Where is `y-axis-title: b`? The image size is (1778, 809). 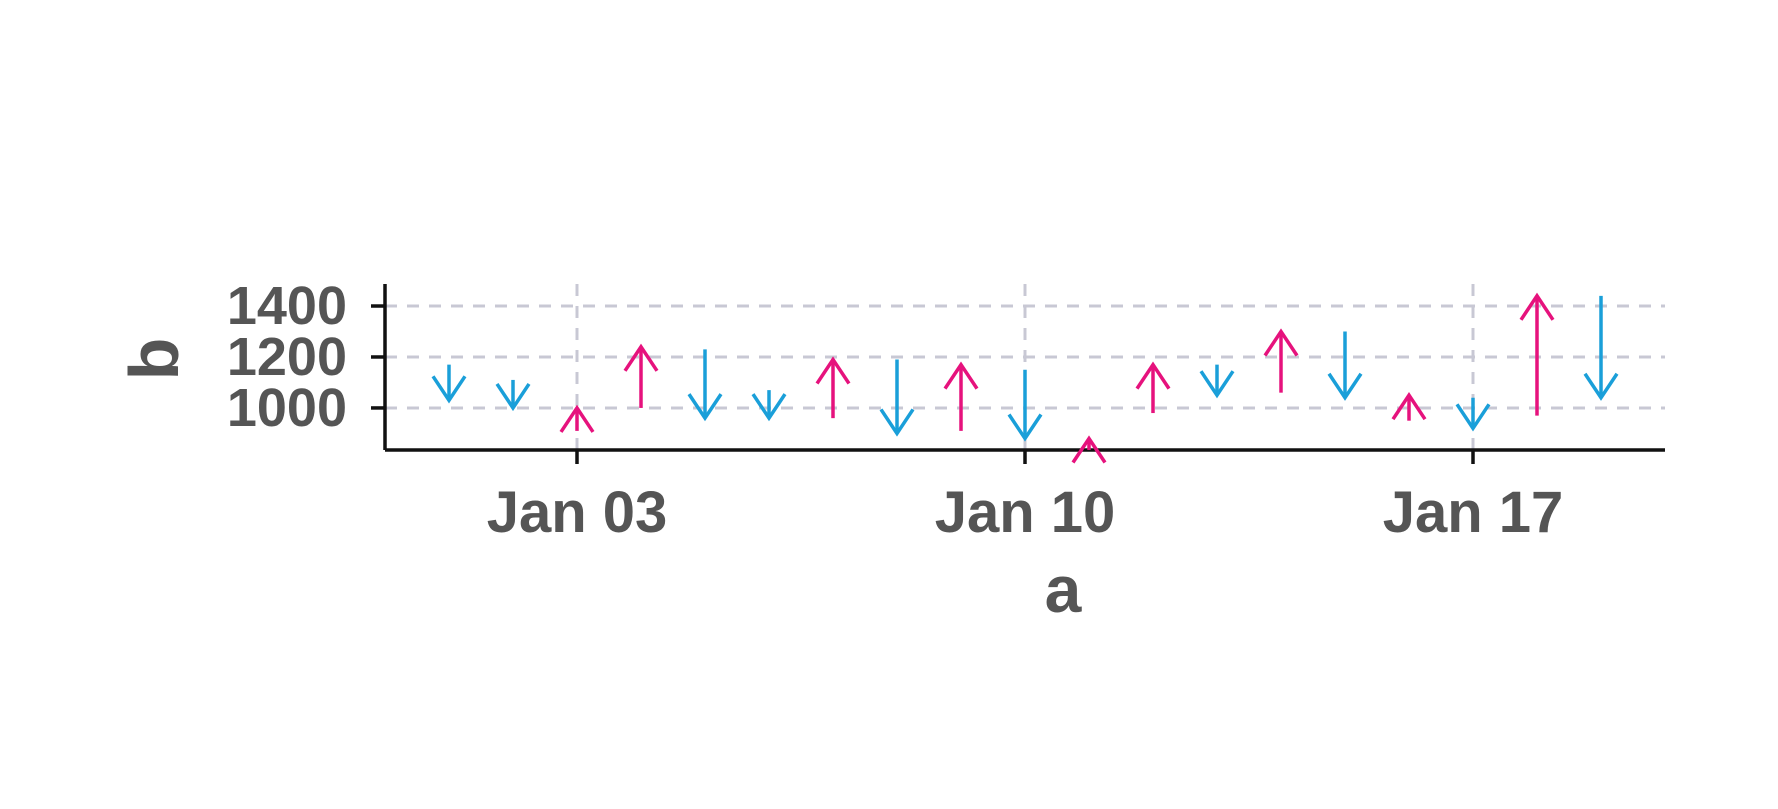
y-axis-title: b is located at coordinates (154, 359).